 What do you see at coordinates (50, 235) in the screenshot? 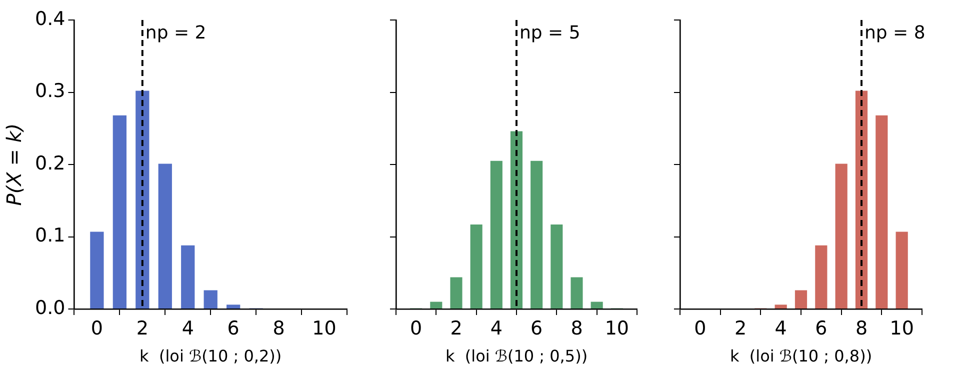
I see `y-tick-label: 0.1` at bounding box center [50, 235].